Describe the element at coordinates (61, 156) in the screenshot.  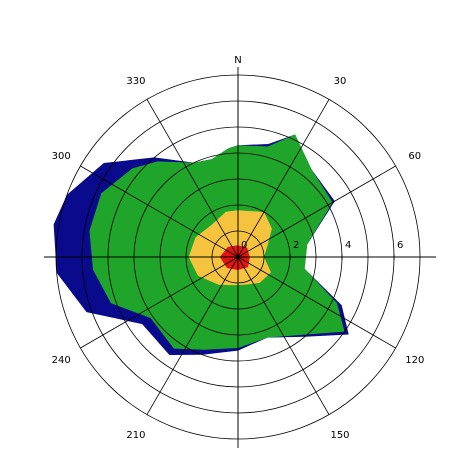
I see `direction-label: 300` at that location.